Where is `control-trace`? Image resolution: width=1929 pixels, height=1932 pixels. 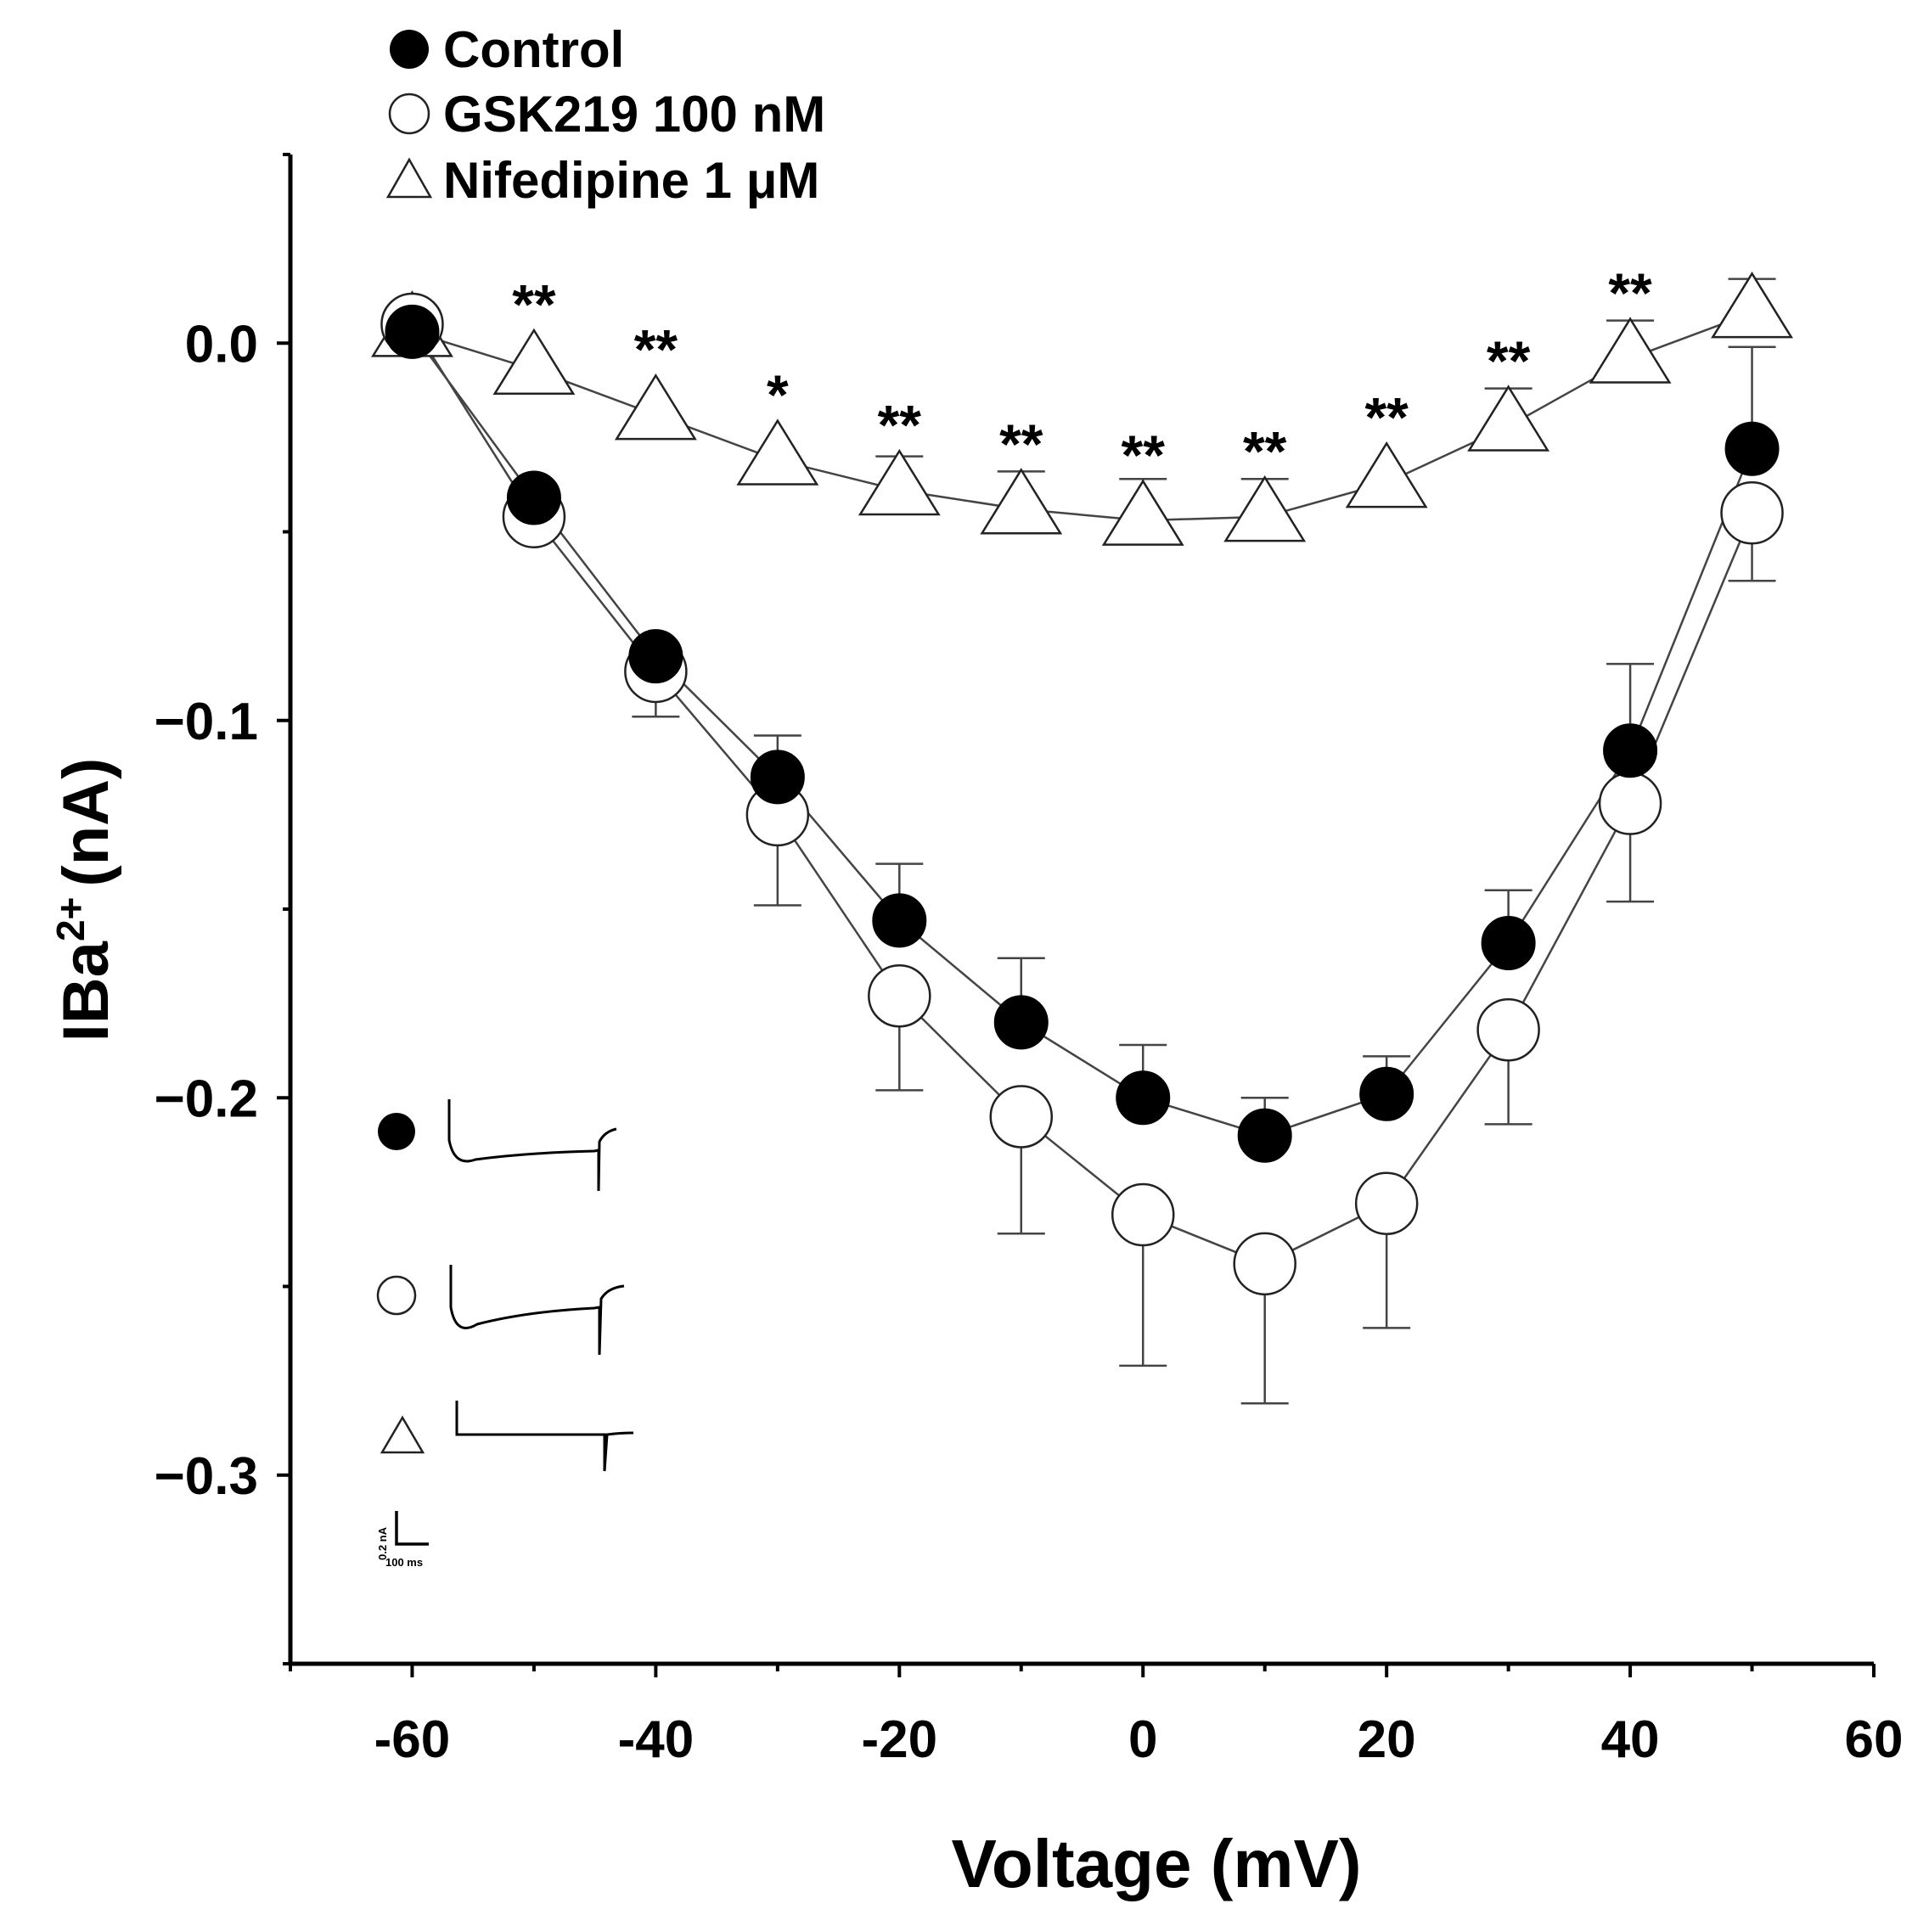
control-trace is located at coordinates (532, 1145).